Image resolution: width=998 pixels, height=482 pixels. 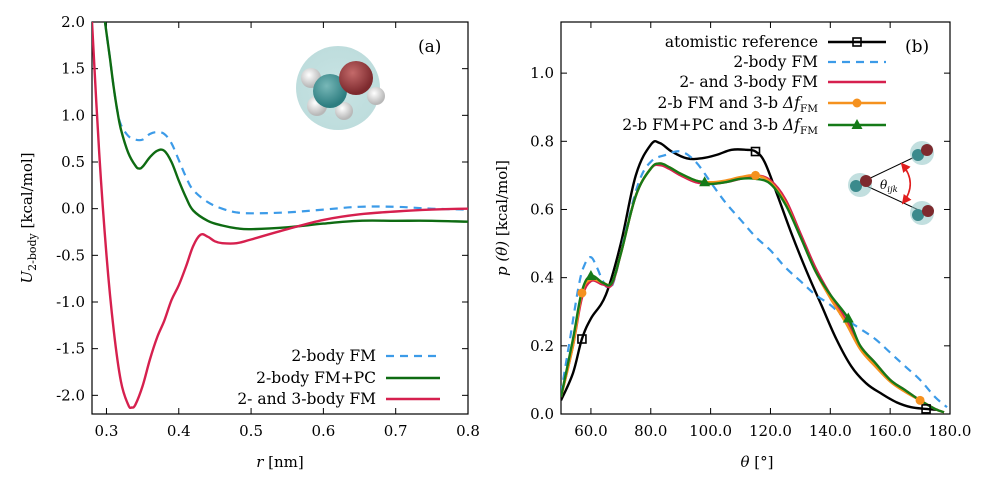 What do you see at coordinates (542, 346) in the screenshot?
I see `y-tick-label: 0.2` at bounding box center [542, 346].